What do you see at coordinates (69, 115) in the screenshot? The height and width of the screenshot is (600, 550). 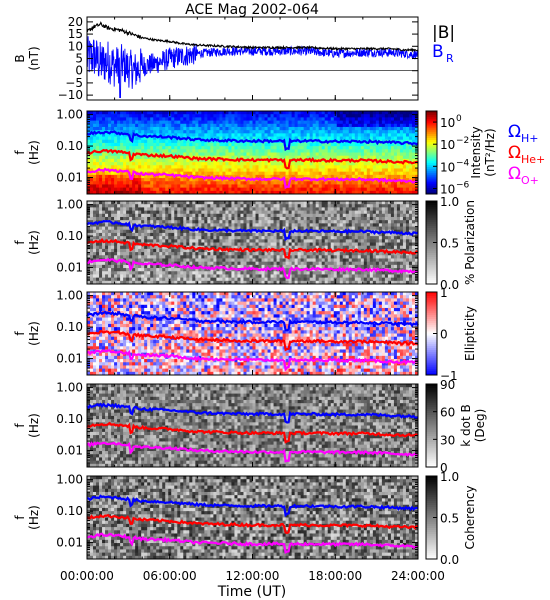 I see `y-tick-label: 1.00` at bounding box center [69, 115].